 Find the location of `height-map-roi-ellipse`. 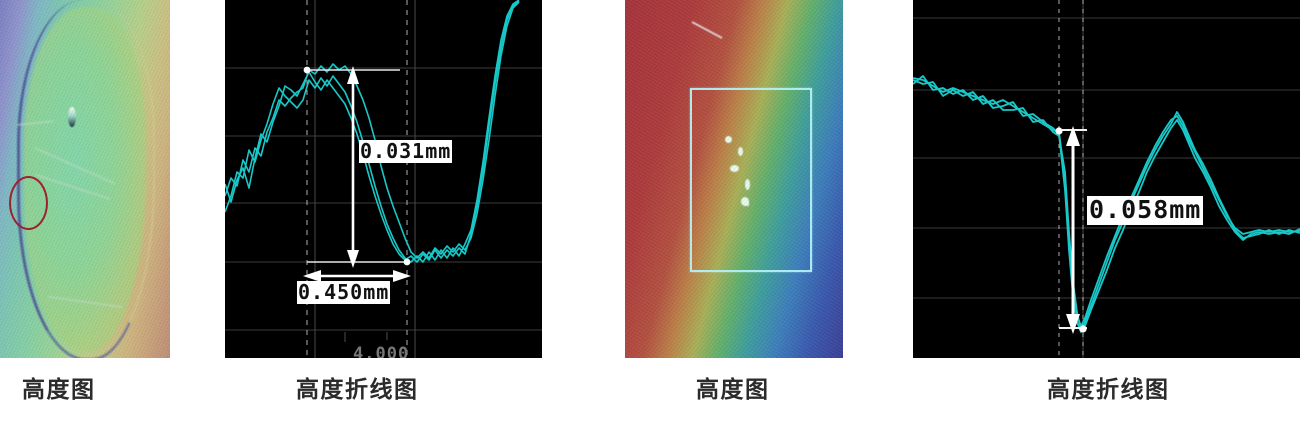

height-map-roi-ellipse is located at coordinates (28, 203).